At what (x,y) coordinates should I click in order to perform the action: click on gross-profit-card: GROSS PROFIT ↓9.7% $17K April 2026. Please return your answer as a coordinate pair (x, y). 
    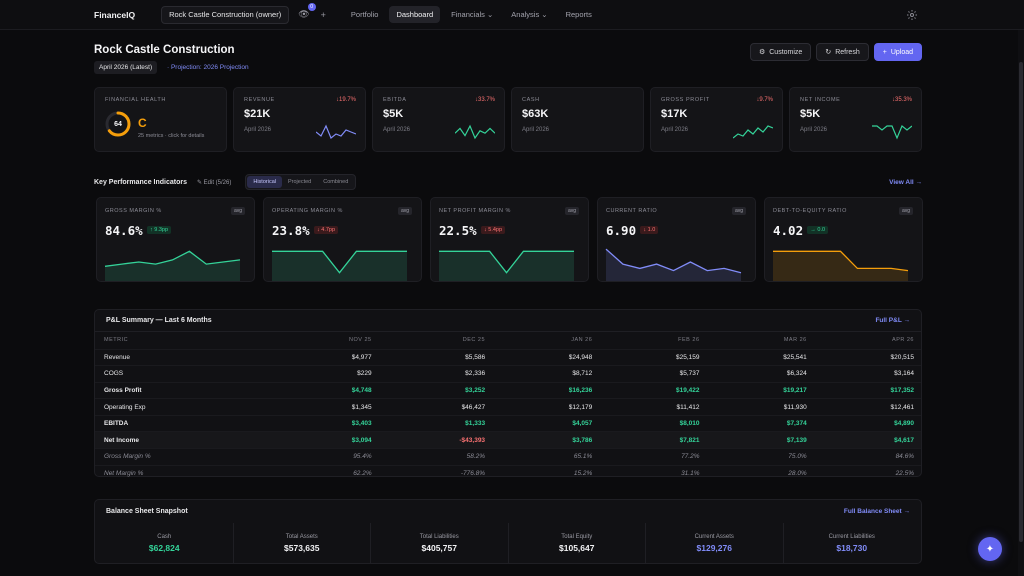
    Looking at the image, I should click on (716, 119).